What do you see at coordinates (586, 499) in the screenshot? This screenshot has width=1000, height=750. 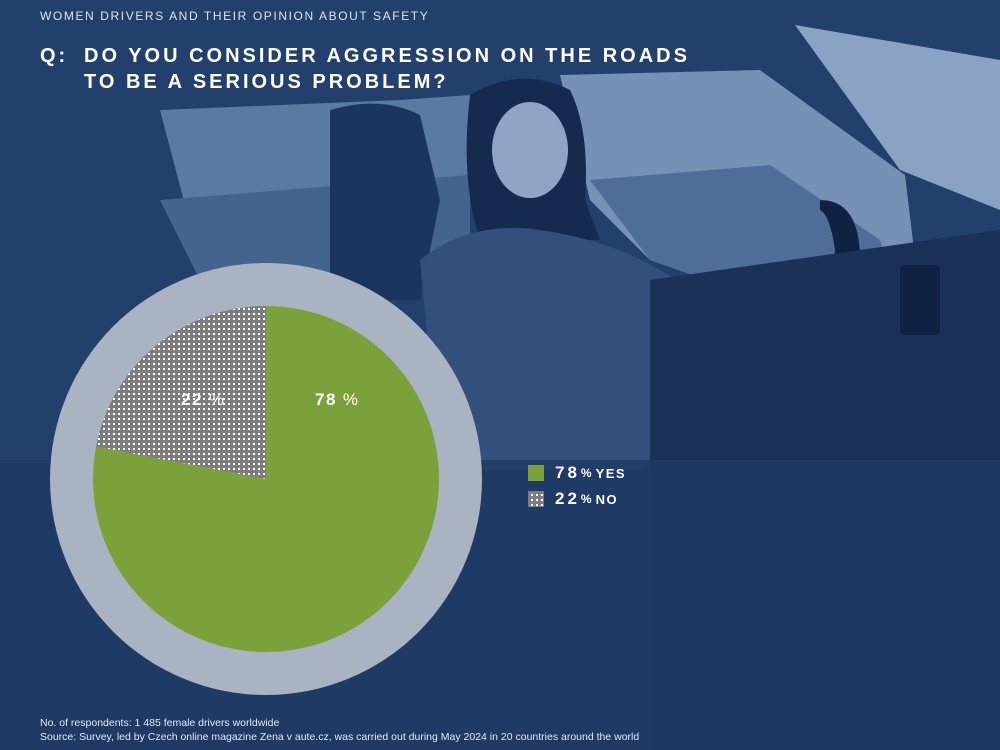 I see `legend-pct-no: %` at bounding box center [586, 499].